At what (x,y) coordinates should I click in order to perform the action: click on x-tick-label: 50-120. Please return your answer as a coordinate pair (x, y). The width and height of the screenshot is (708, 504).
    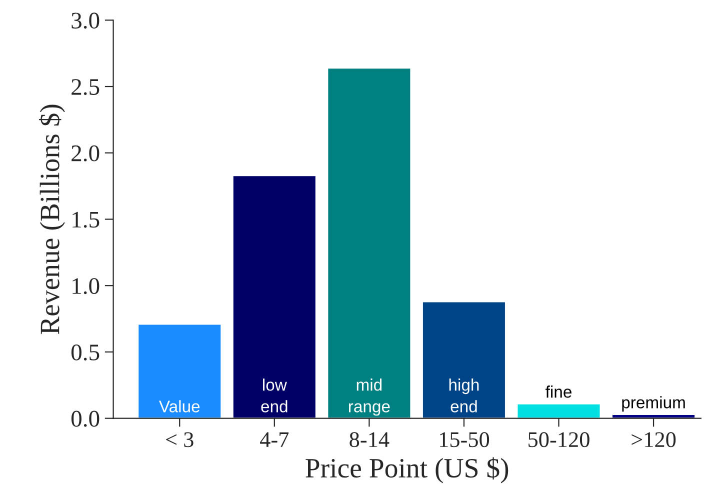
    Looking at the image, I should click on (559, 440).